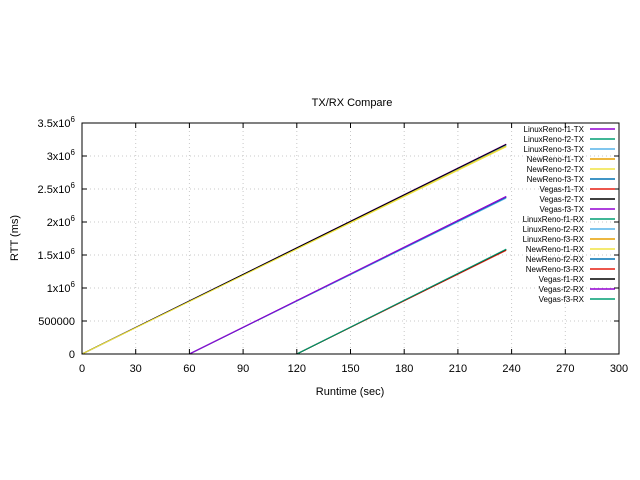 The width and height of the screenshot is (640, 480). I want to click on chart-title: TX/RX Compare, so click(352, 103).